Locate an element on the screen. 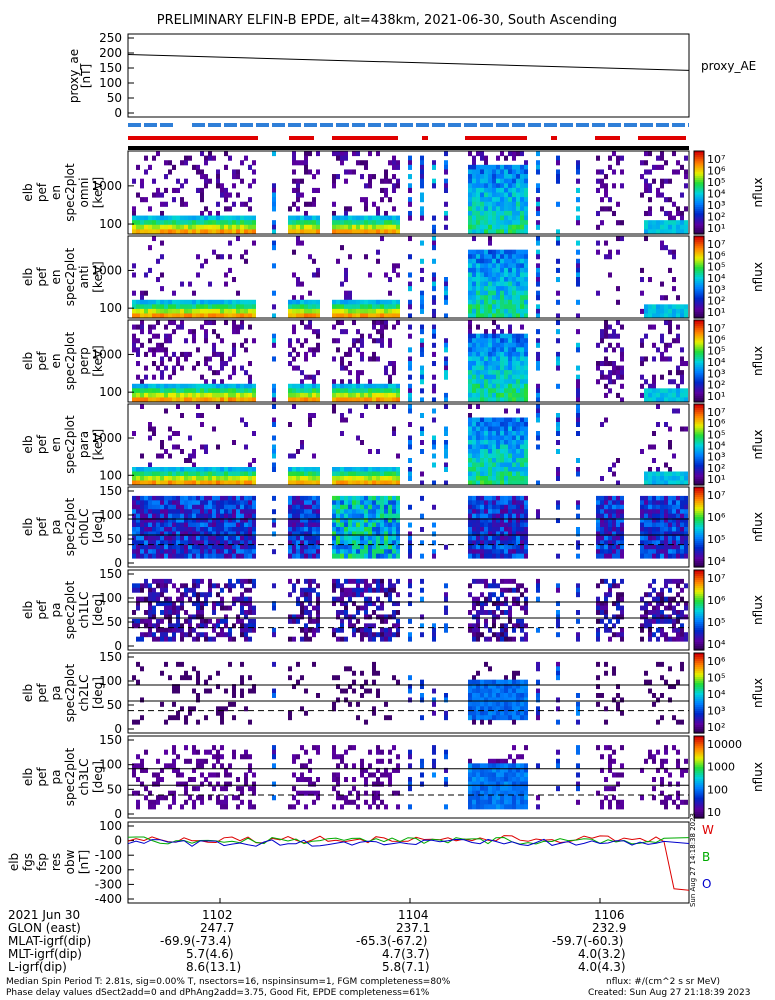  status-bar-blue is located at coordinates (214, 125).